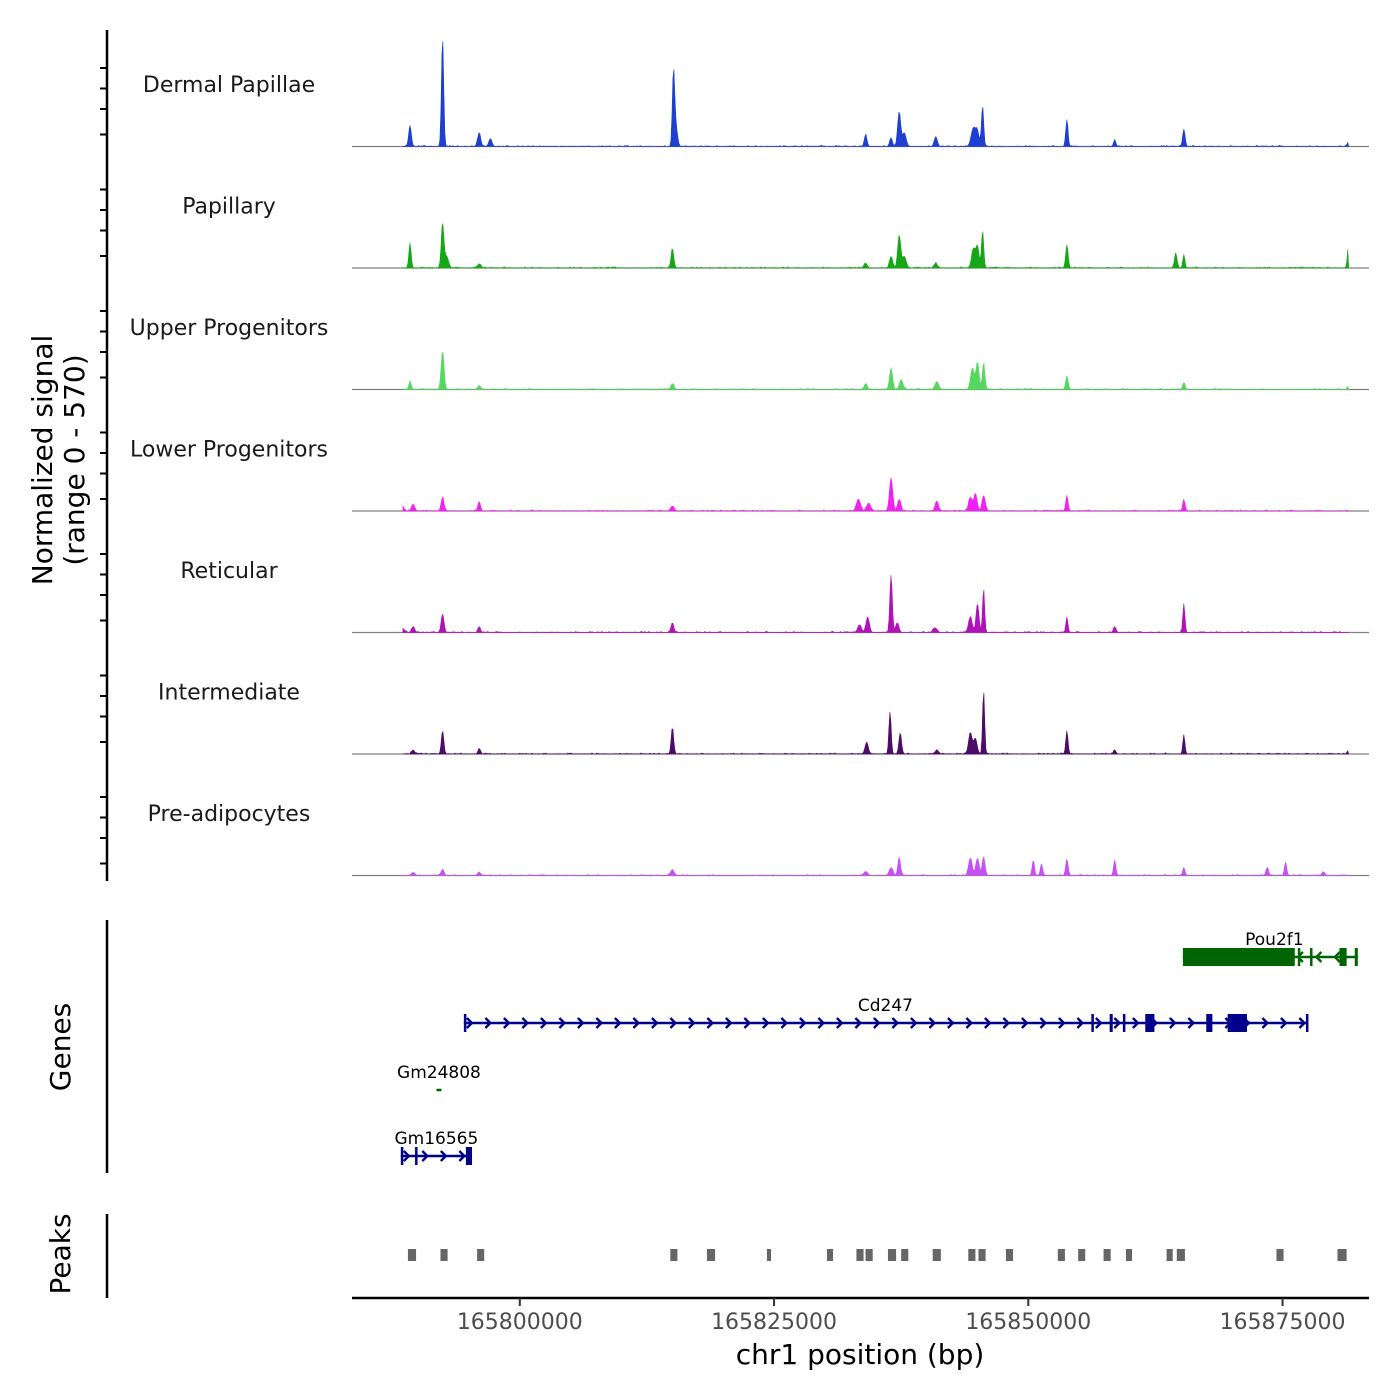 The height and width of the screenshot is (1400, 1400). Describe the element at coordinates (229, 693) in the screenshot. I see `track-label: Intermediate` at that location.